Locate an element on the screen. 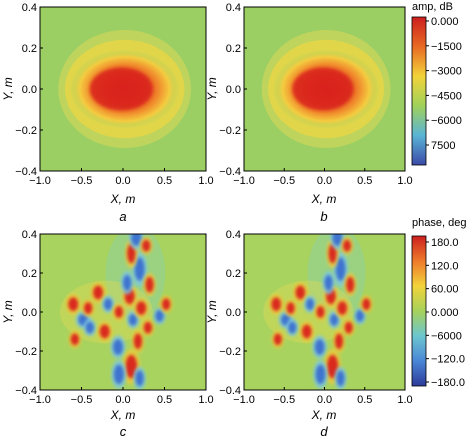 This screenshot has width=474, height=440. x-axis-label-d: X, m is located at coordinates (324, 415).